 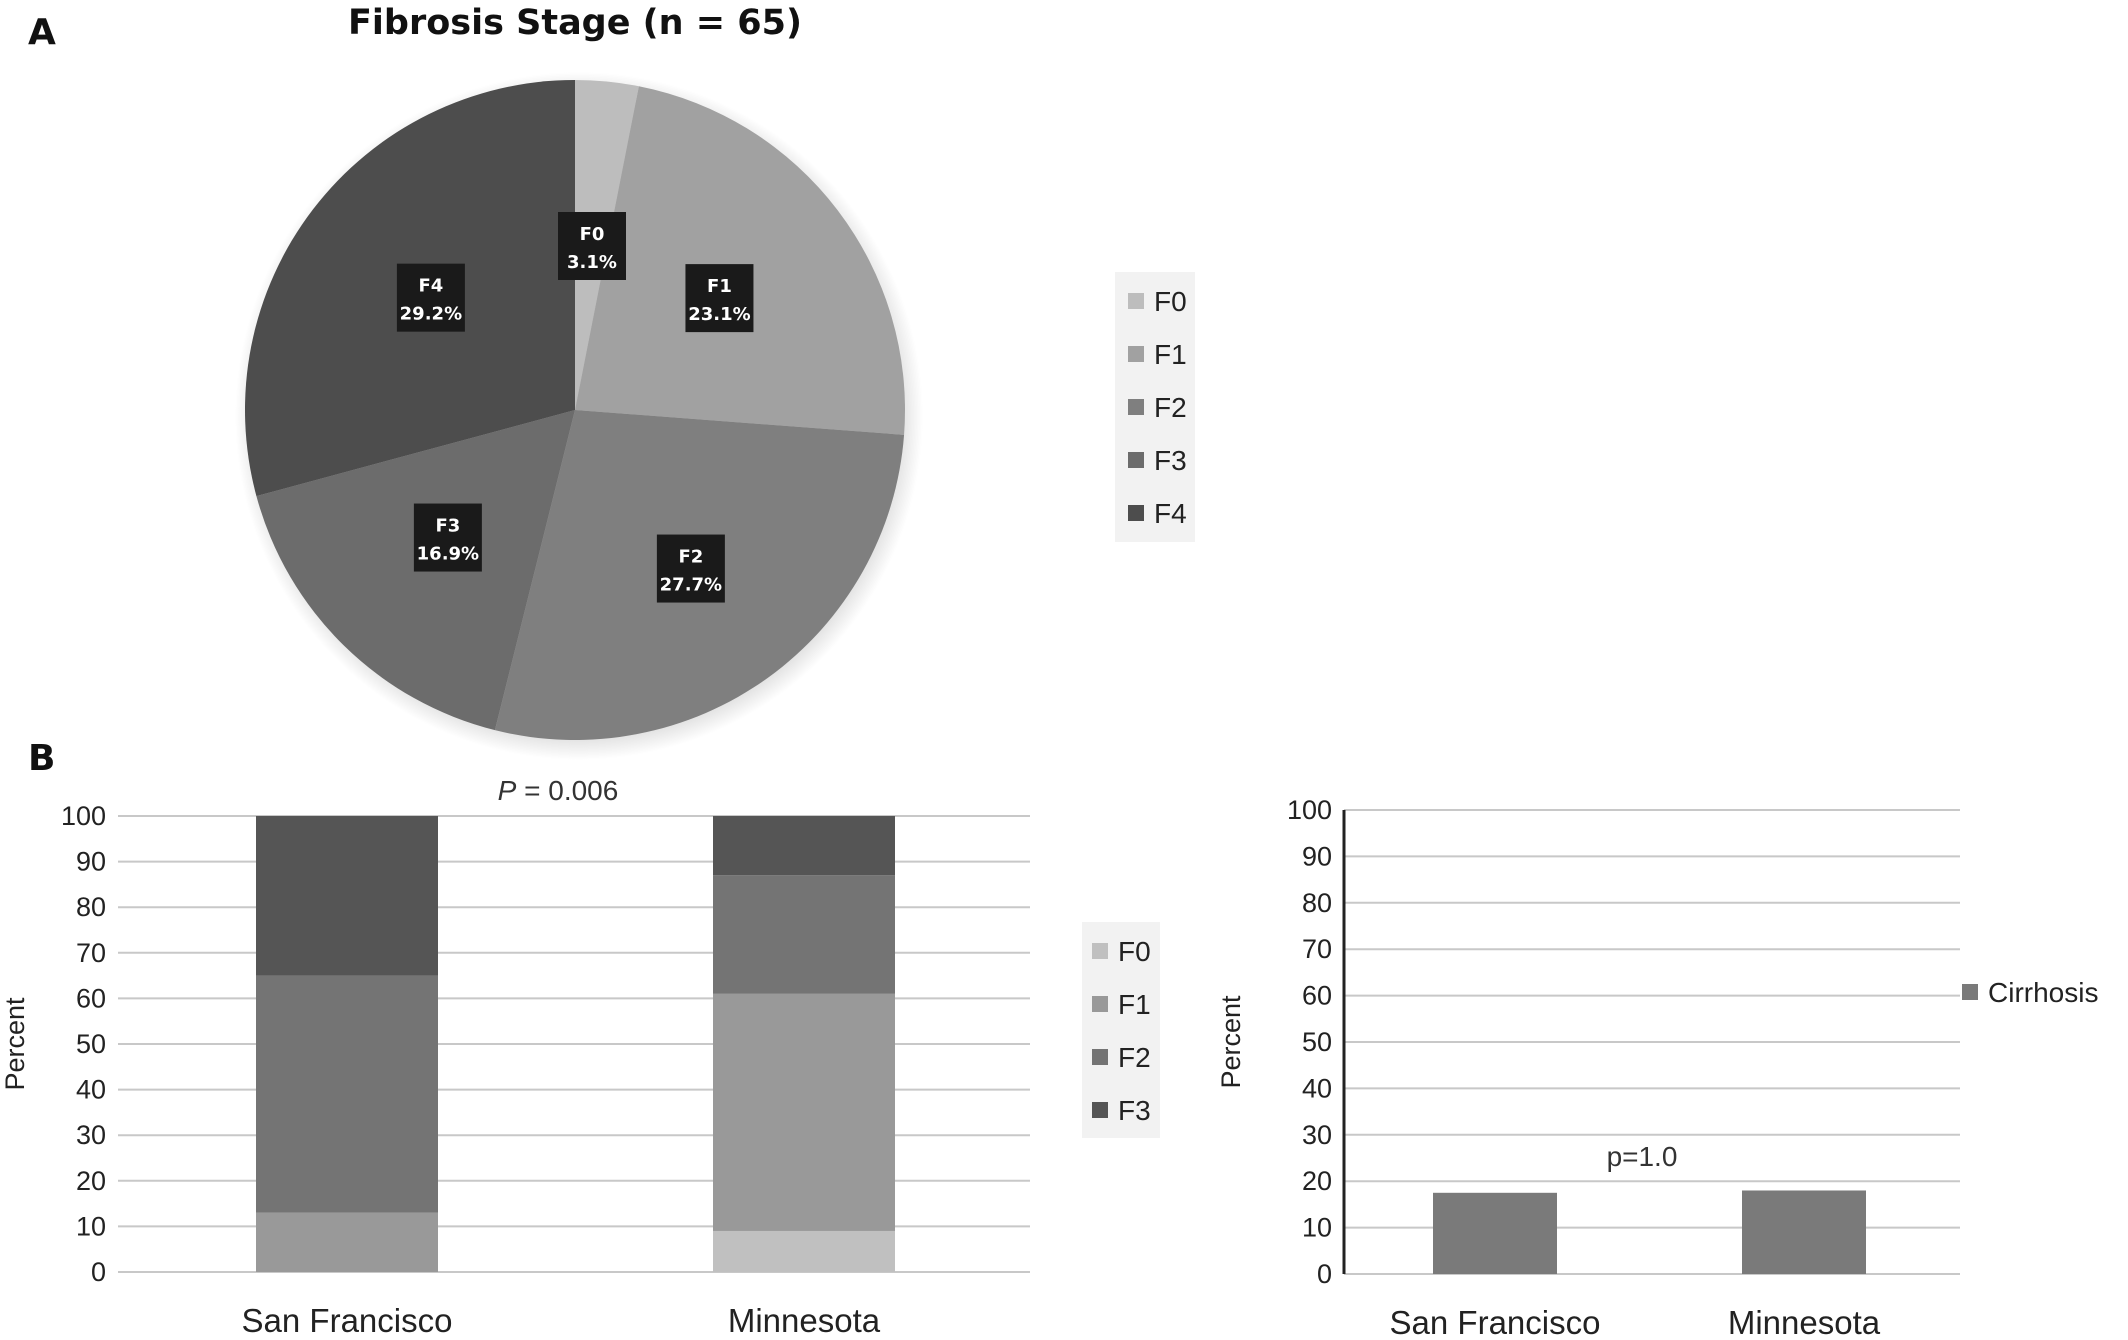 I want to click on pie-data-label-f3: F3 16.9%, so click(x=447, y=537).